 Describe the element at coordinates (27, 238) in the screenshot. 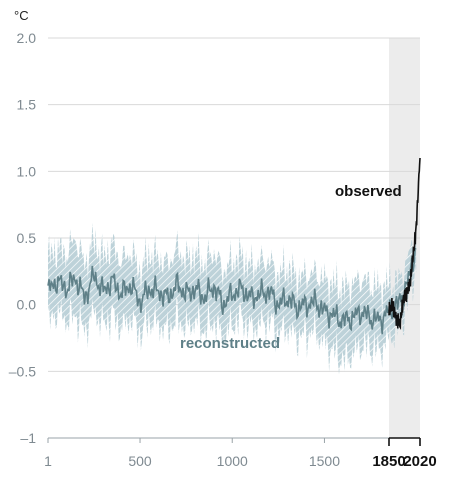

I see `y-tick-label: 0.5` at that location.